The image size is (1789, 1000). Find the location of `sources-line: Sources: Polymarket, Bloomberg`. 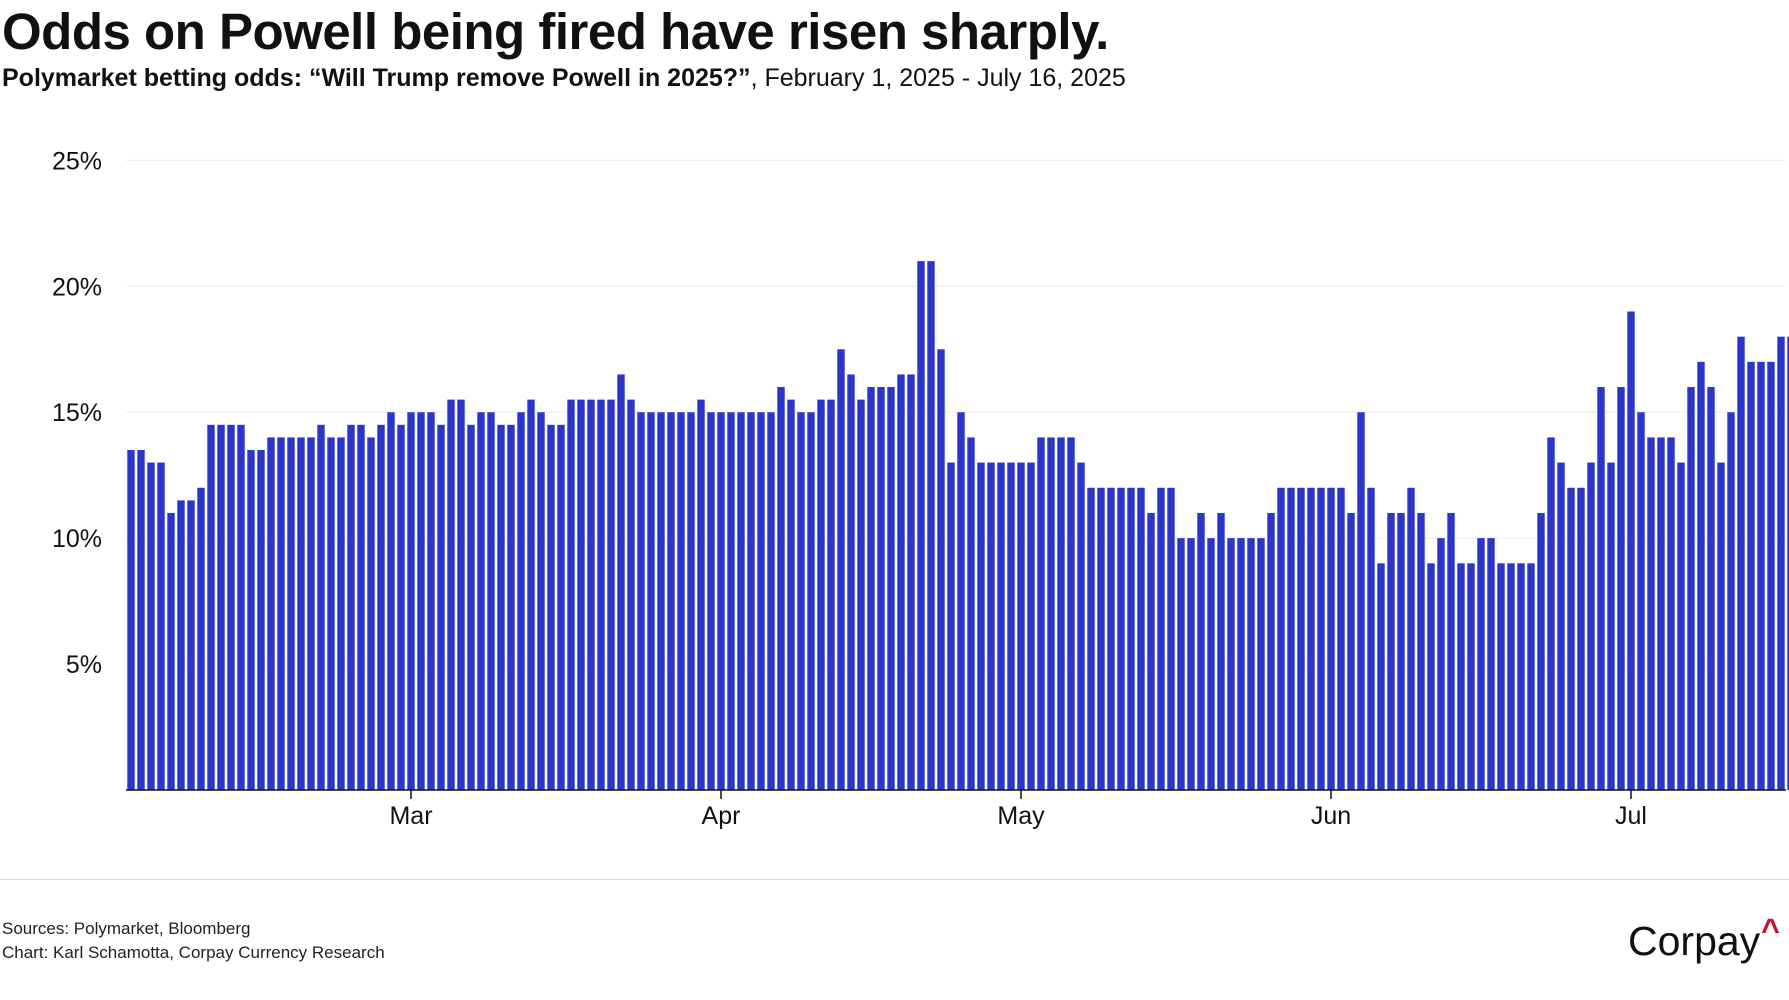

sources-line: Sources: Polymarket, Bloomberg is located at coordinates (126, 928).